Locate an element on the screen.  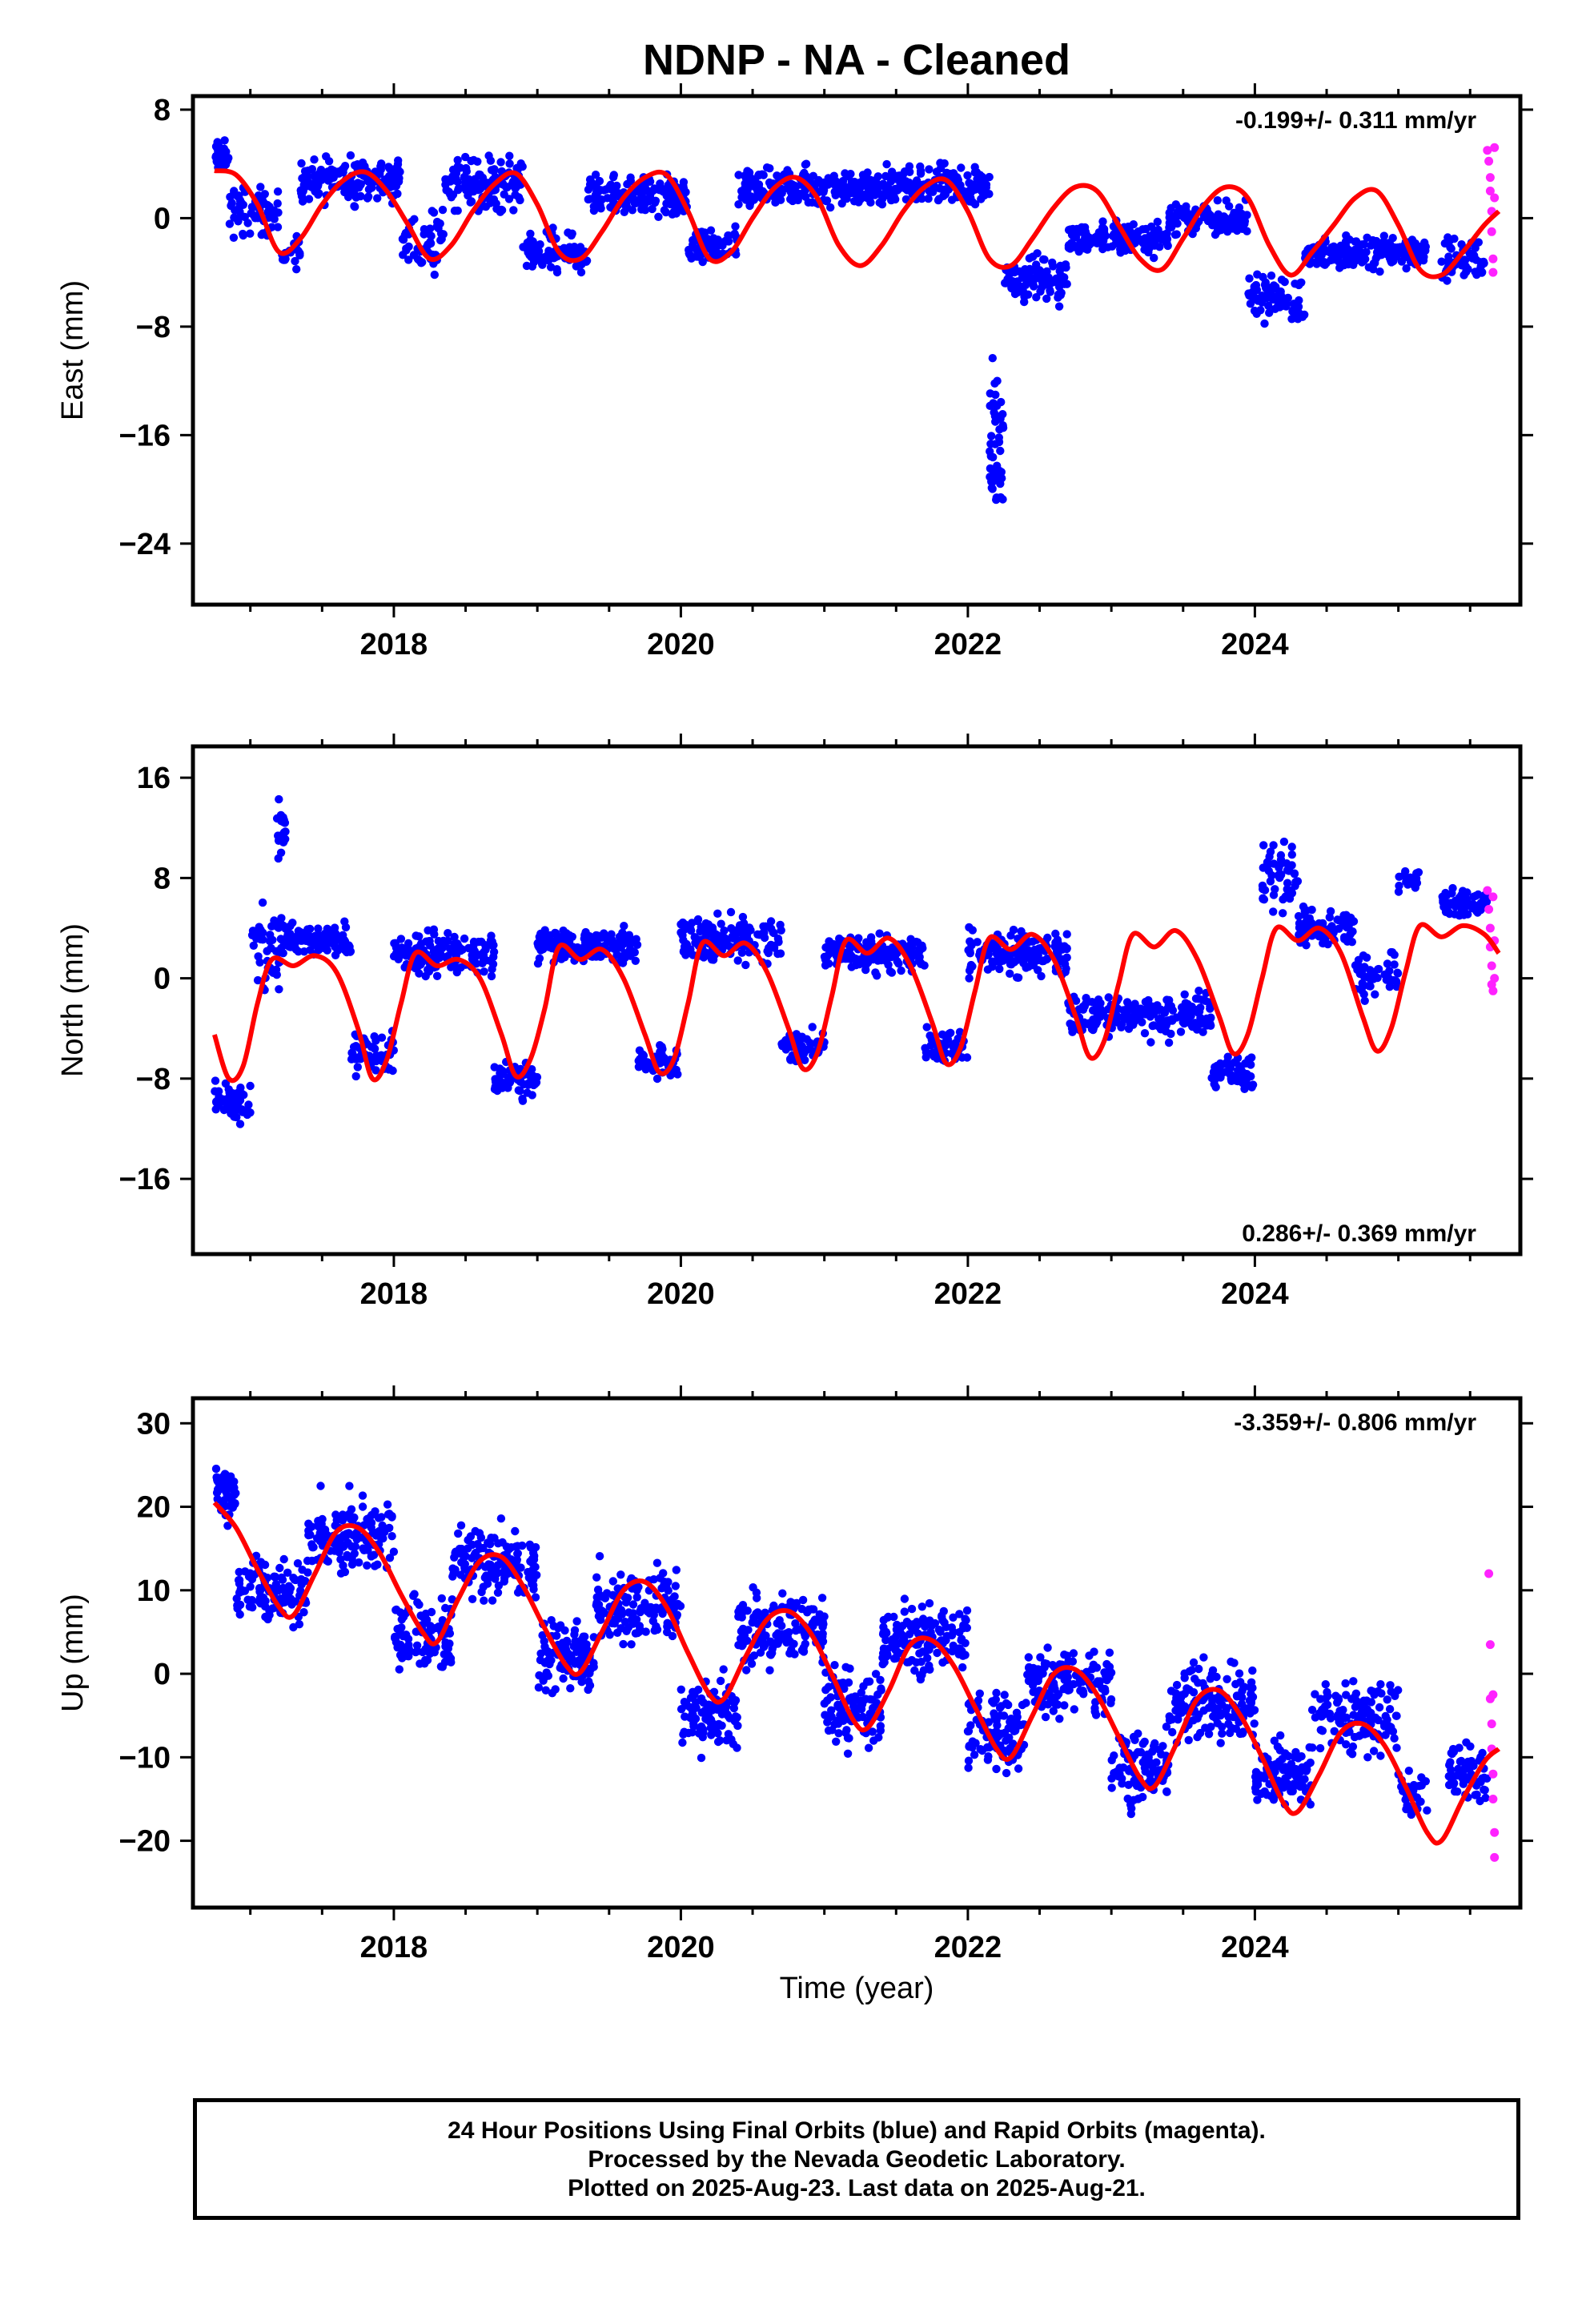
up-plot-area is located at coordinates (856, 1663).